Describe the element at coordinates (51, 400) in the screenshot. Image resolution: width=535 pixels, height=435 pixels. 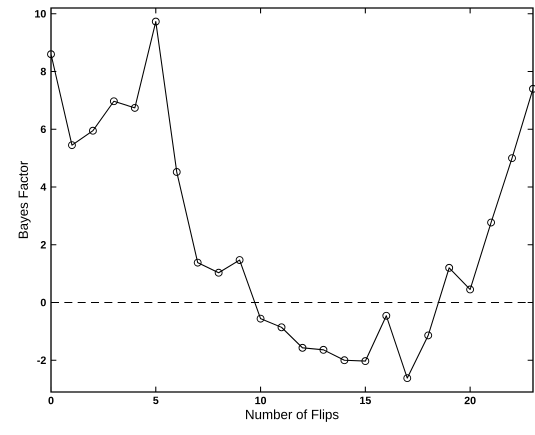
I see `x-tick-label: 0` at that location.